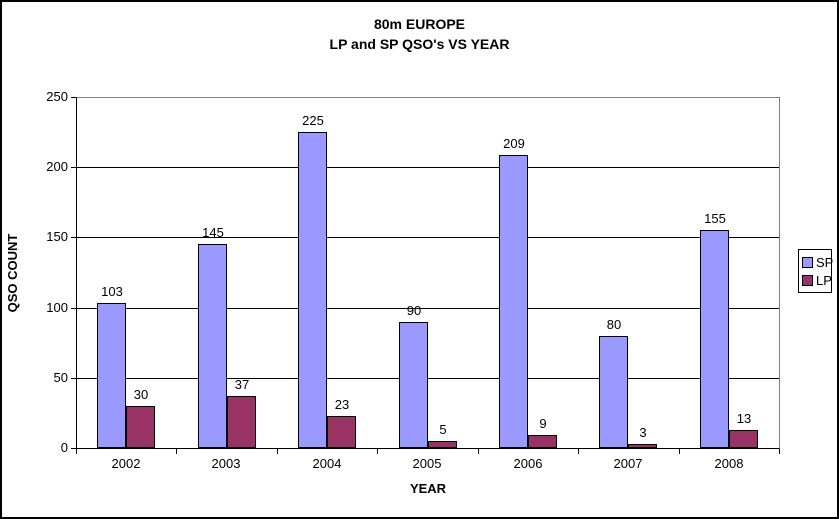  I want to click on legend-label-lp: LP, so click(824, 280).